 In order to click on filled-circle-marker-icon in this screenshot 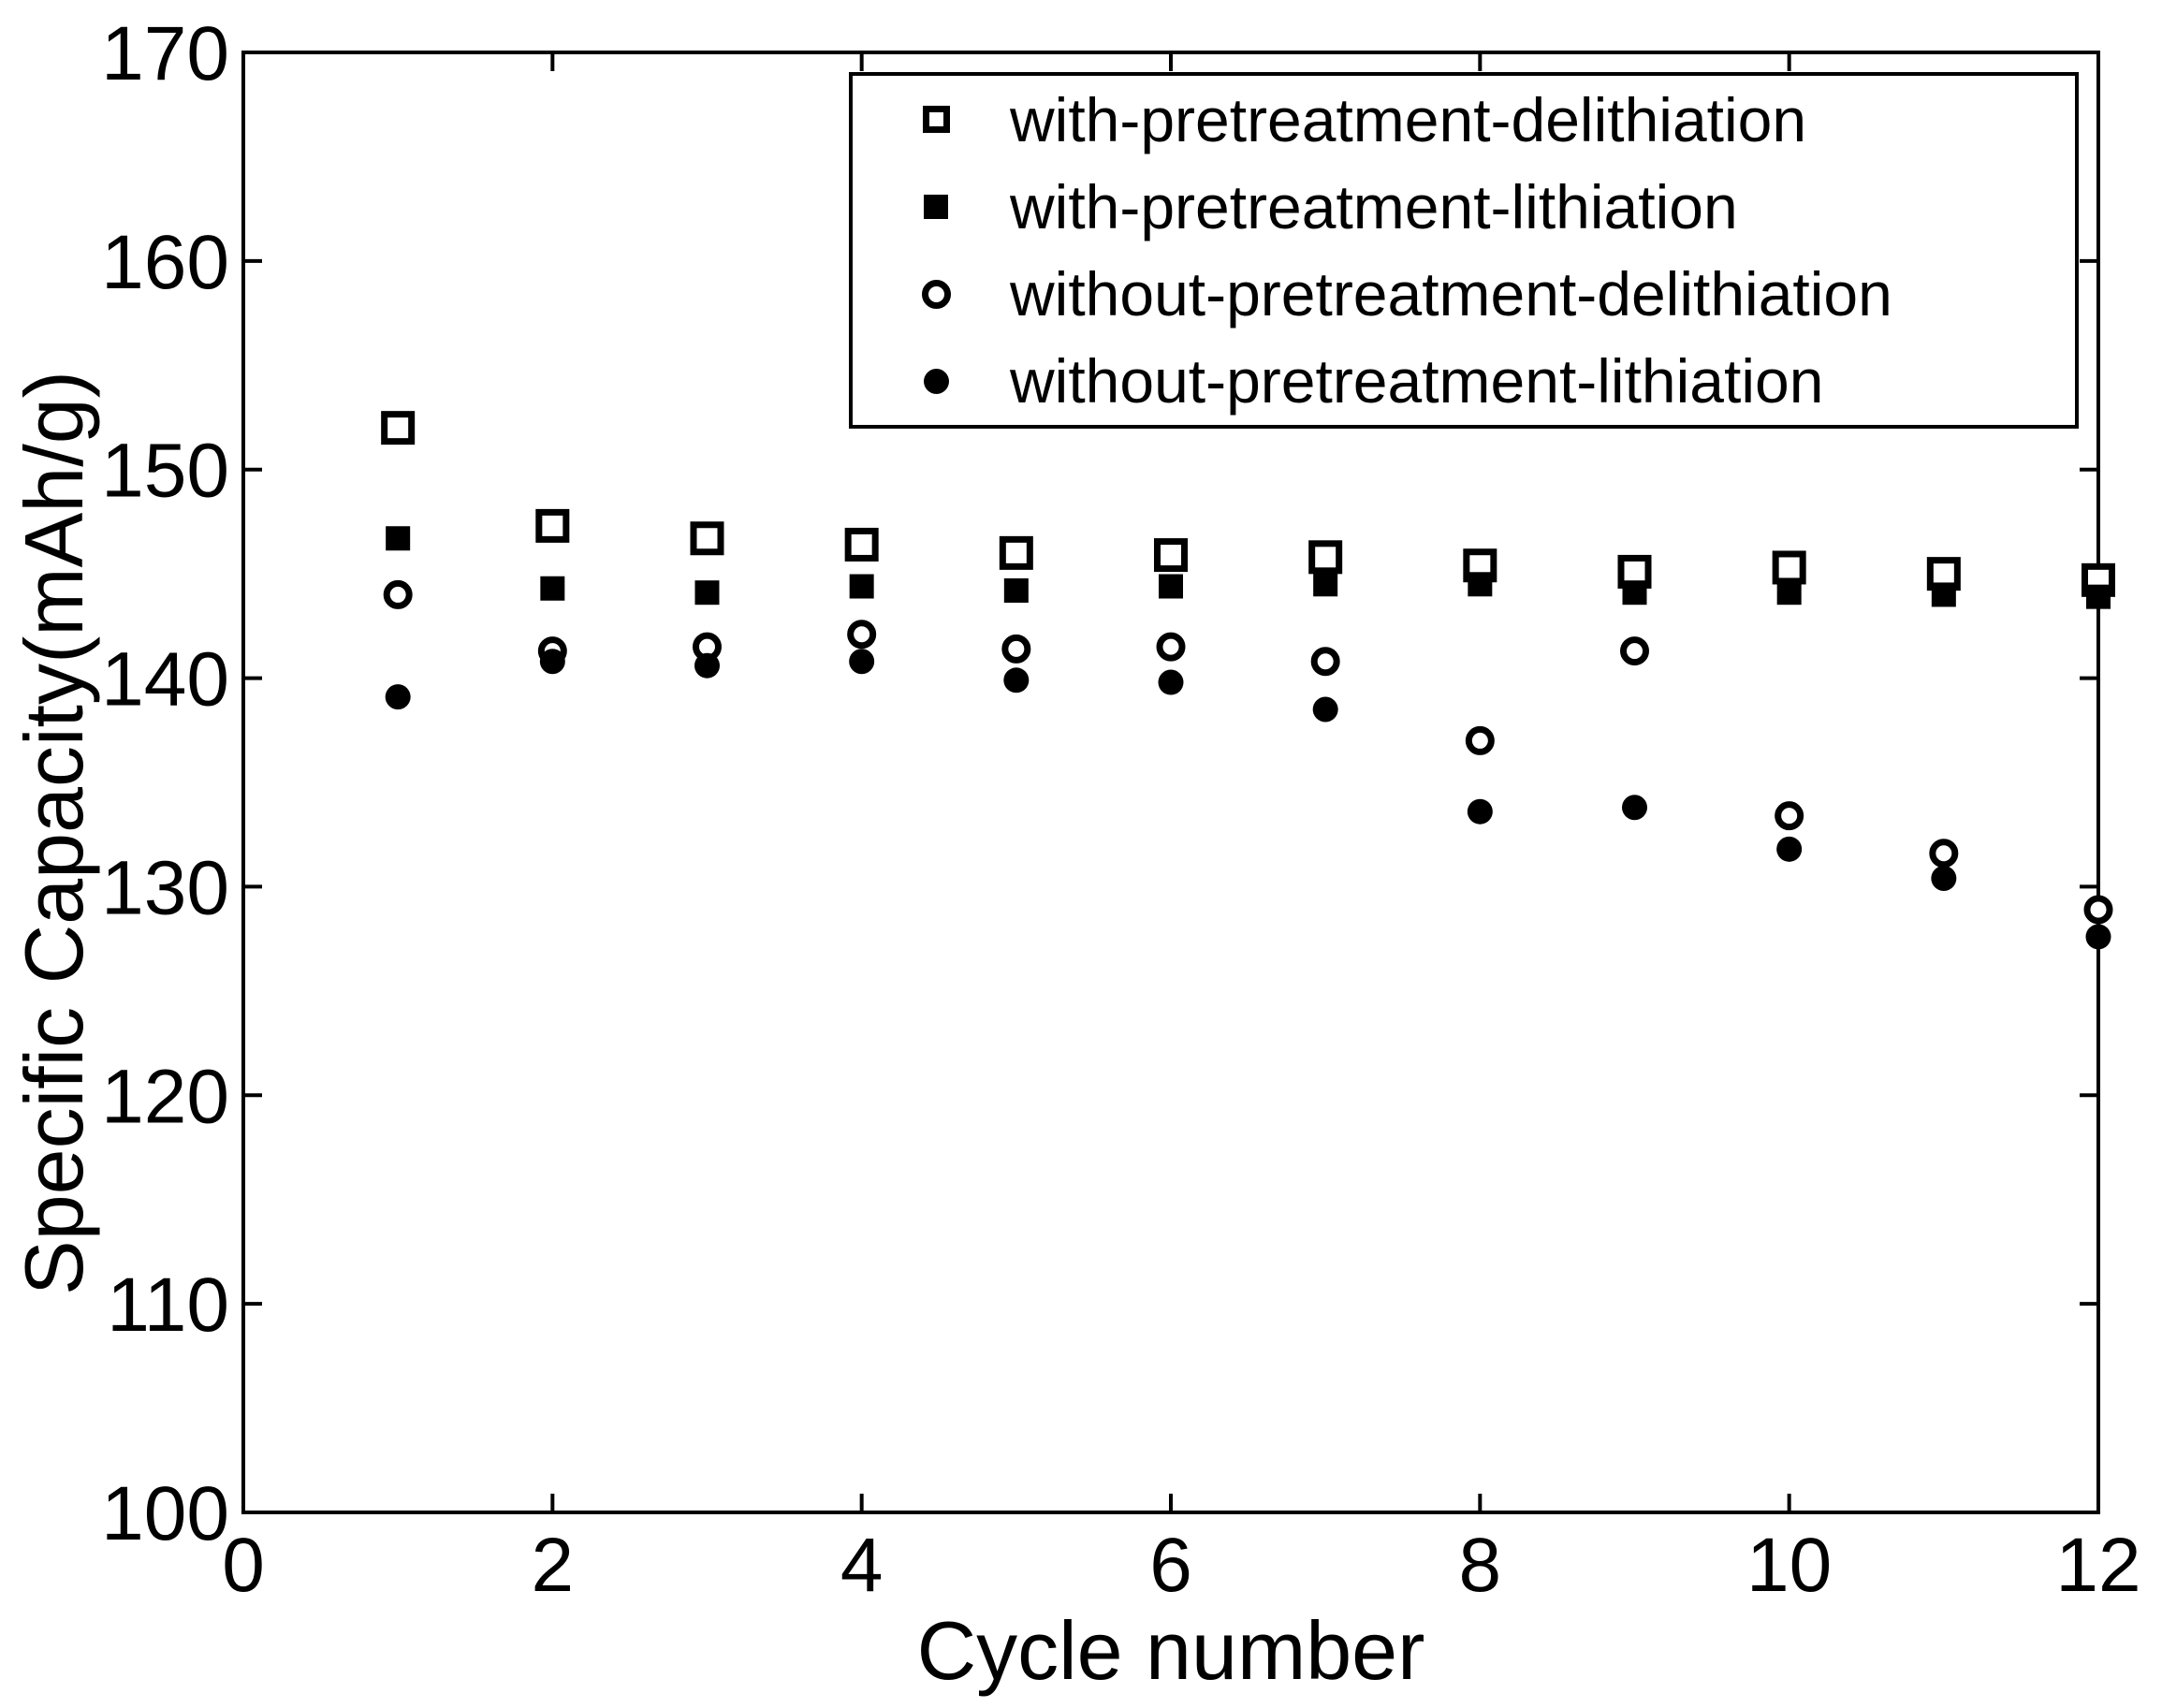, I will do `click(936, 381)`.